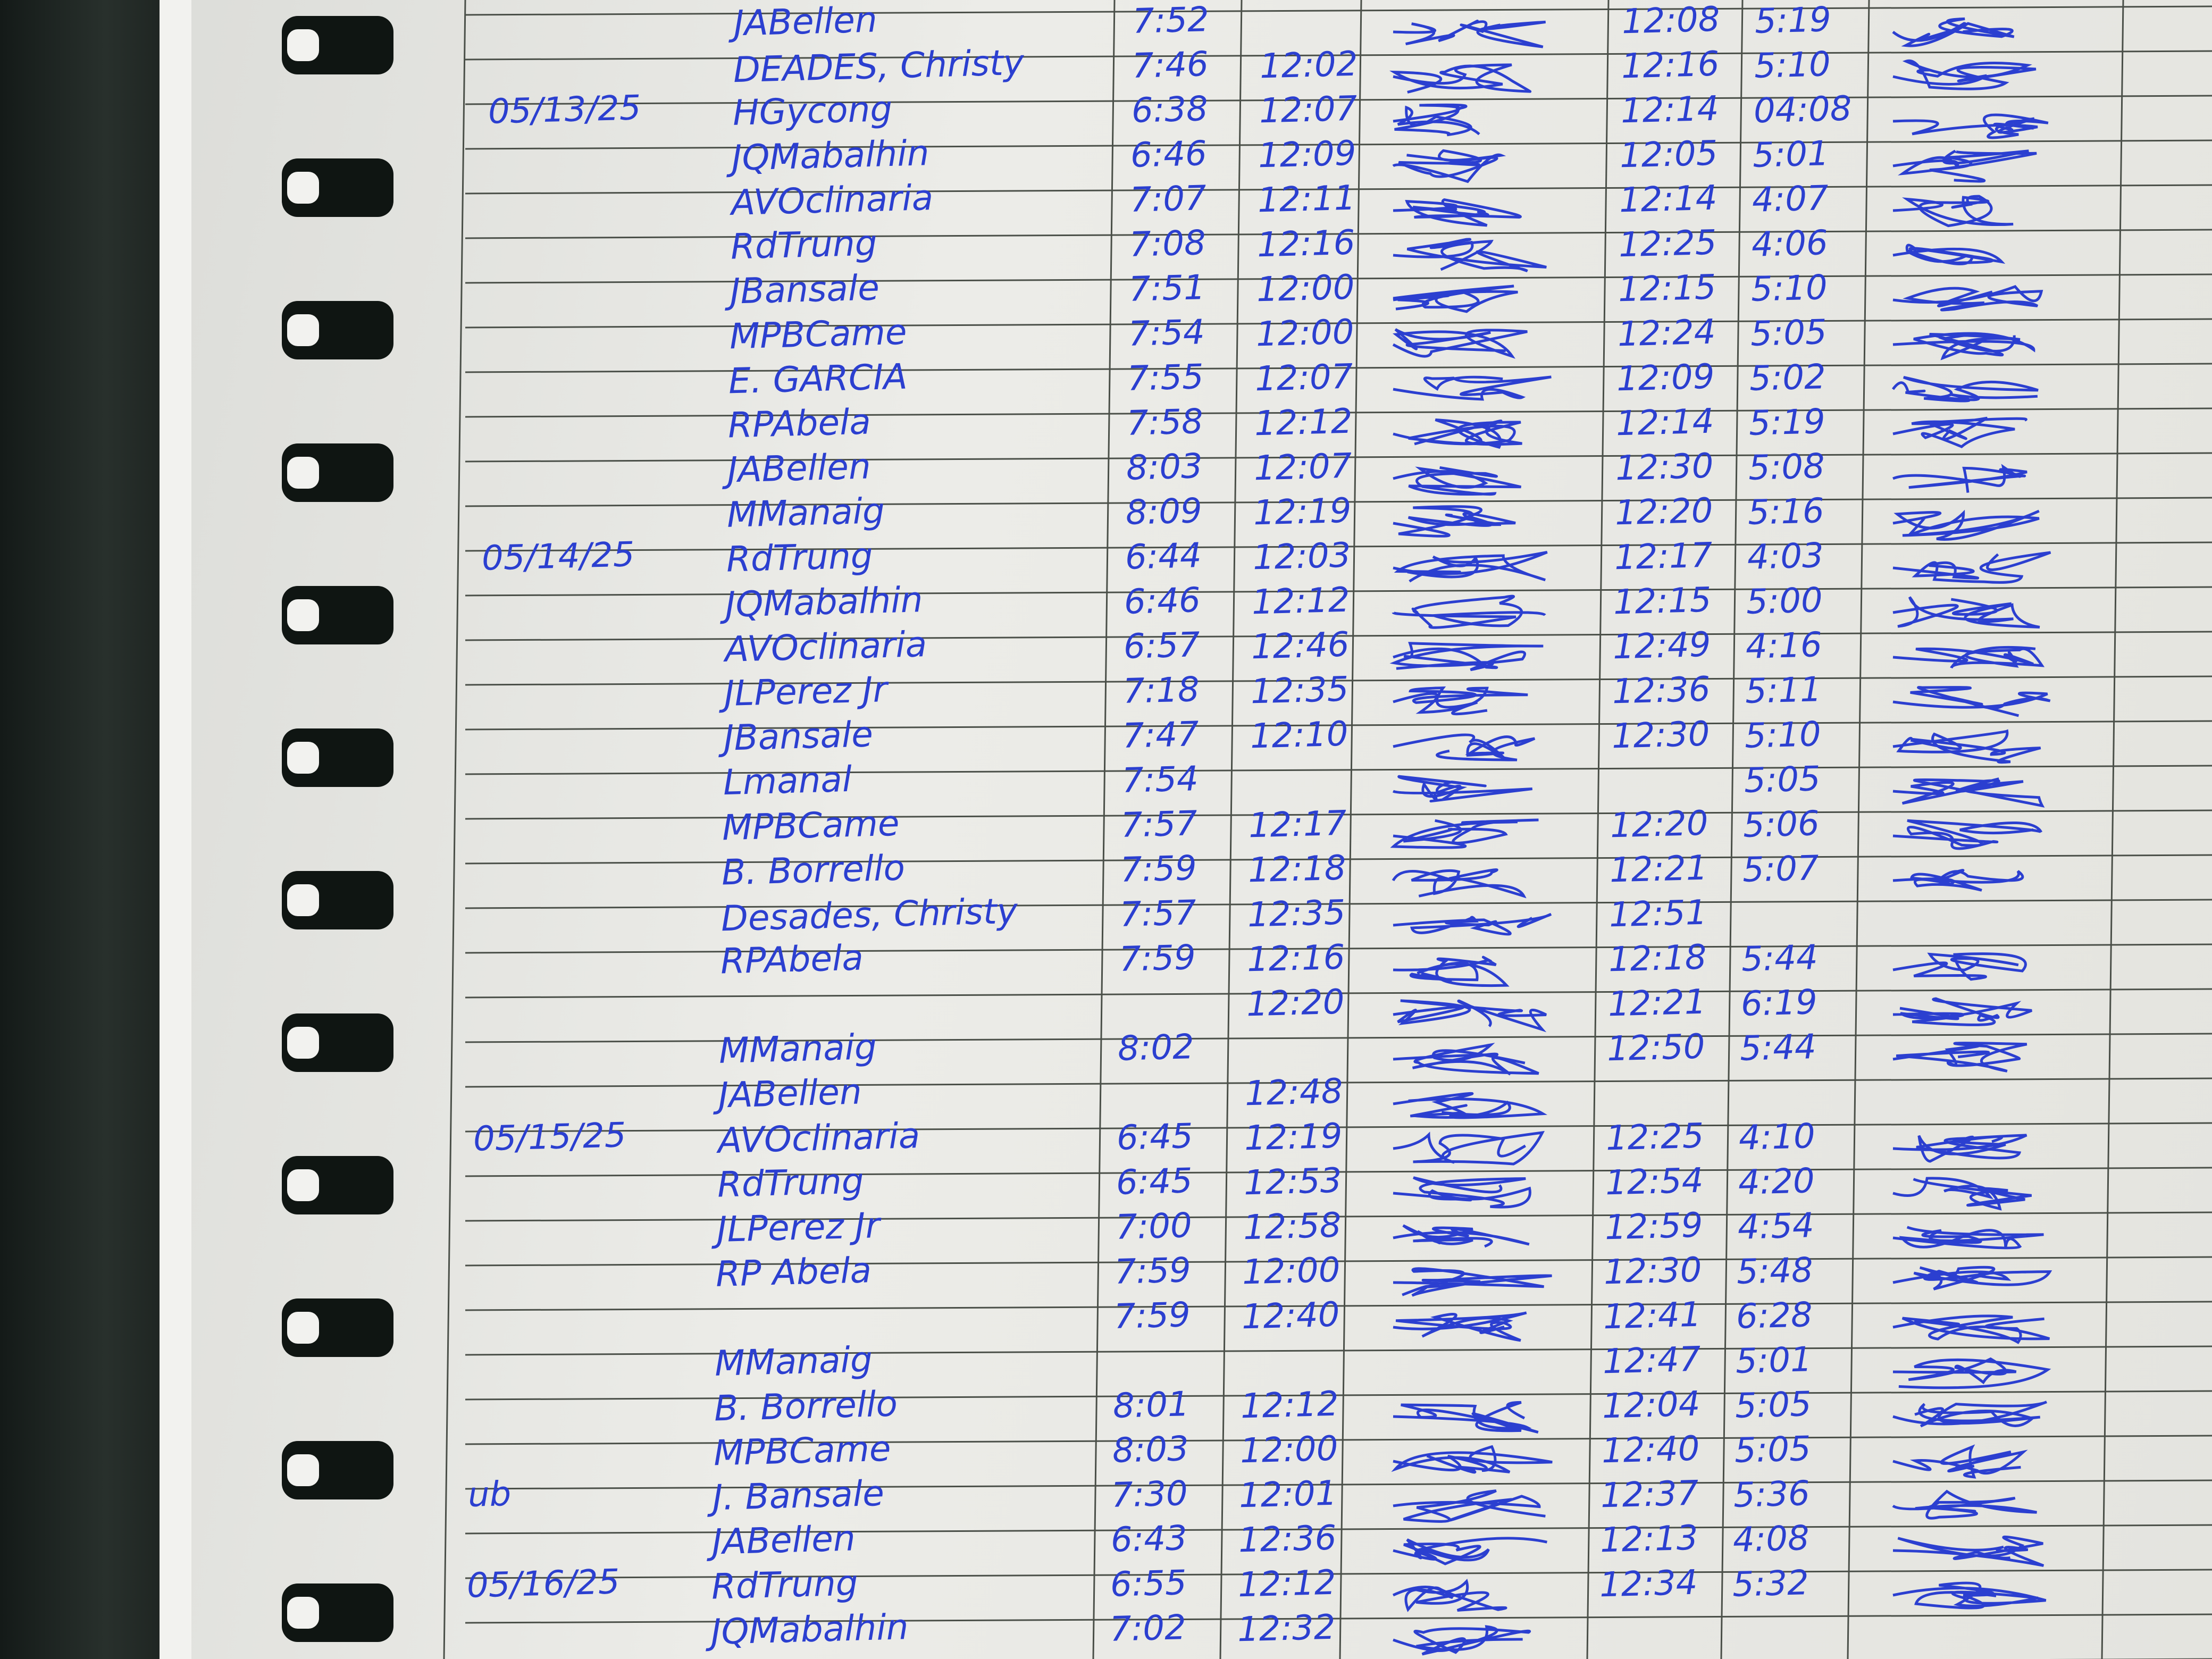 This screenshot has width=2212, height=1659. What do you see at coordinates (1782, 780) in the screenshot?
I see `pm-out: 5:05` at bounding box center [1782, 780].